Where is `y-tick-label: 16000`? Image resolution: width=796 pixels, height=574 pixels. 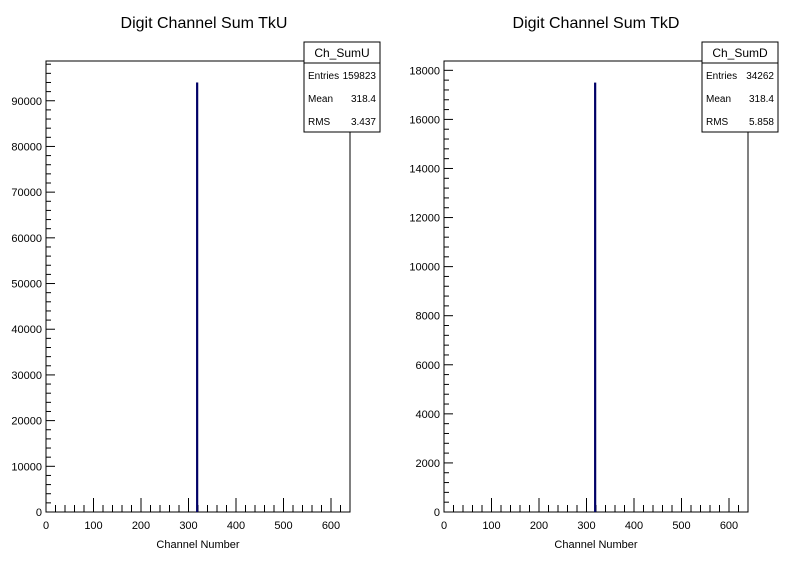 y-tick-label: 16000 is located at coordinates (424, 120).